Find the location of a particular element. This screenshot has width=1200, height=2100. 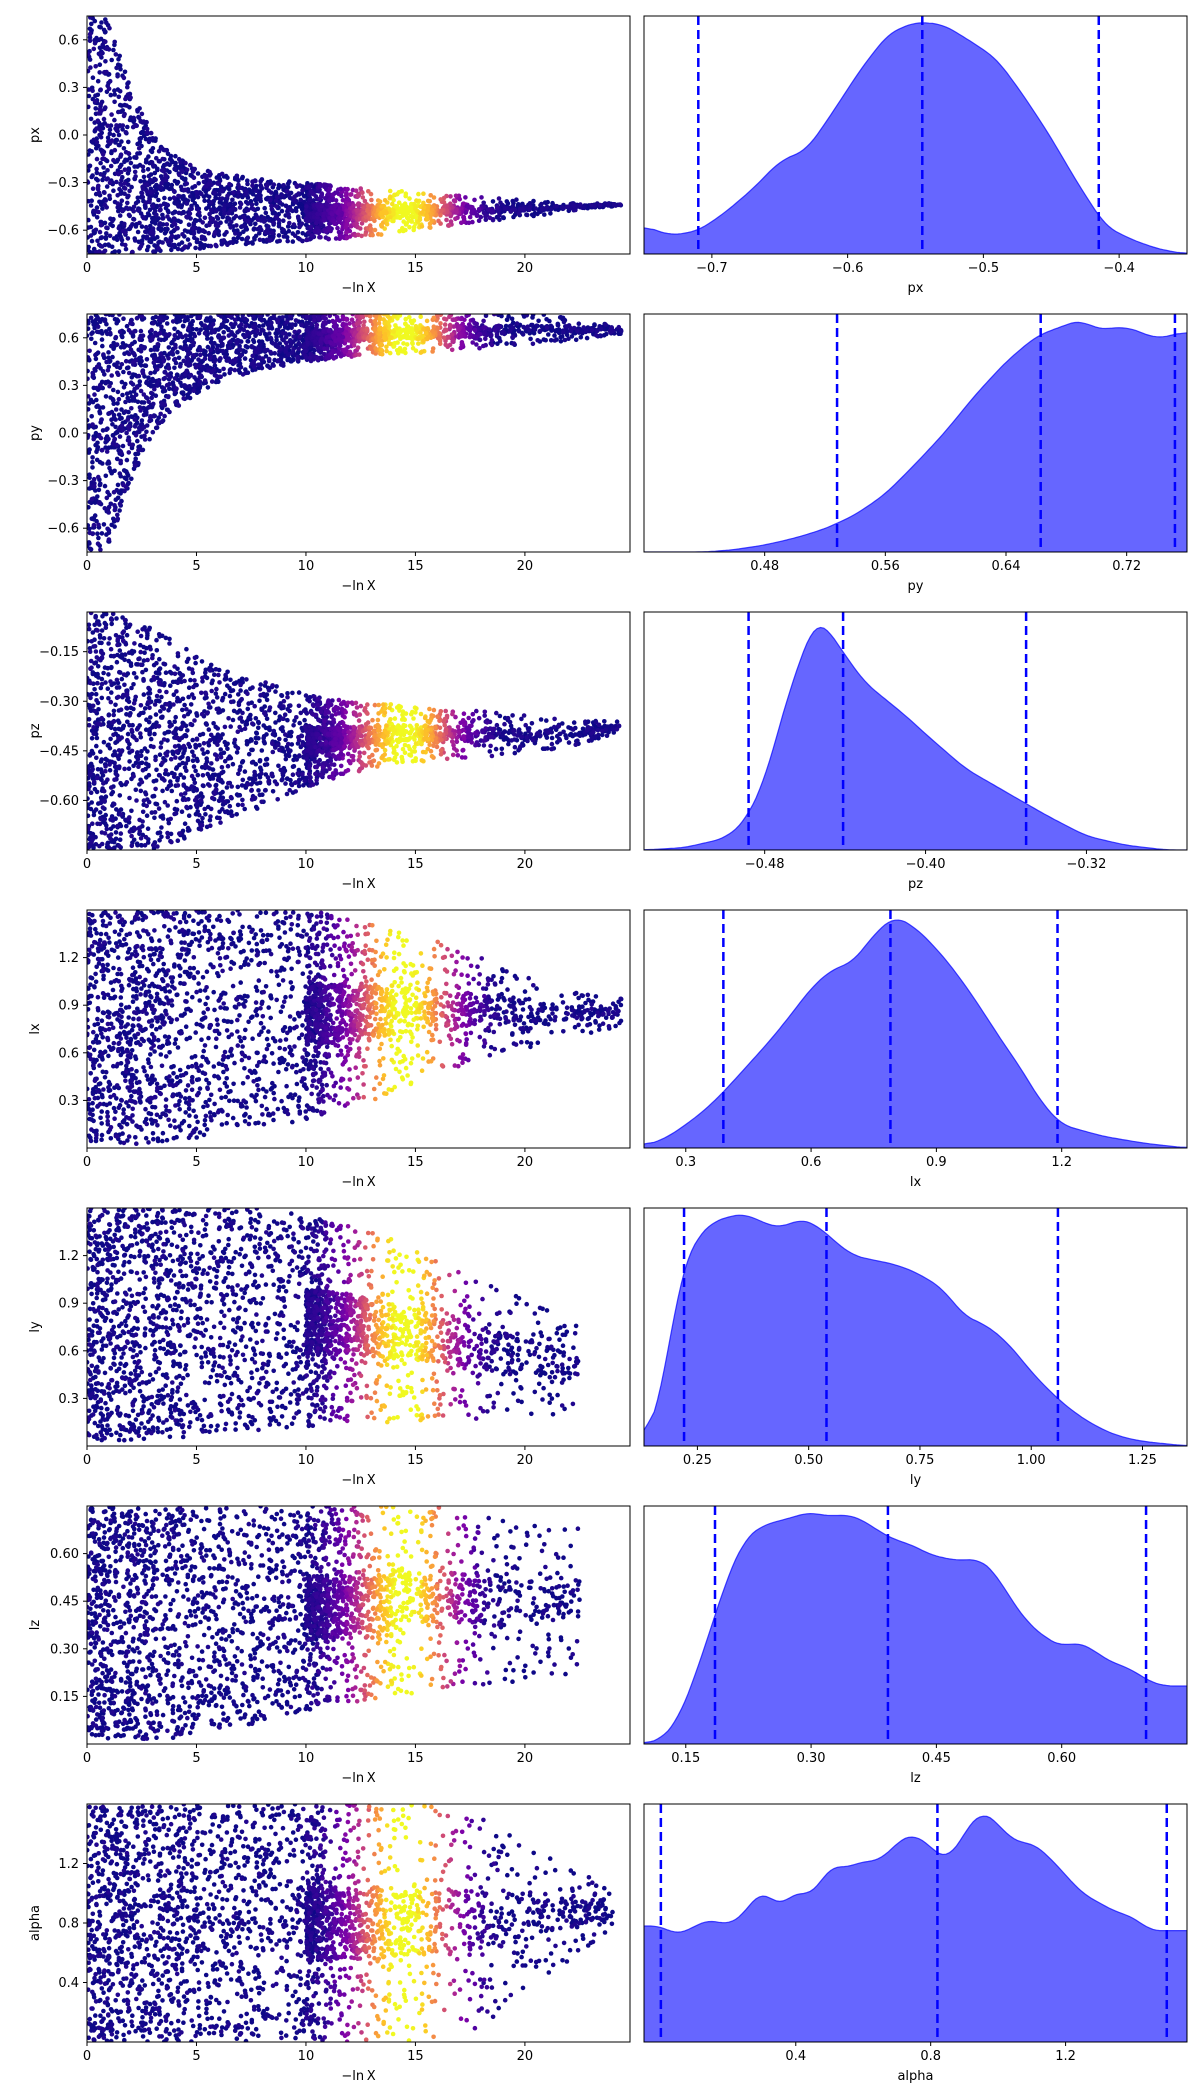

x-axis-label: px is located at coordinates (916, 288).